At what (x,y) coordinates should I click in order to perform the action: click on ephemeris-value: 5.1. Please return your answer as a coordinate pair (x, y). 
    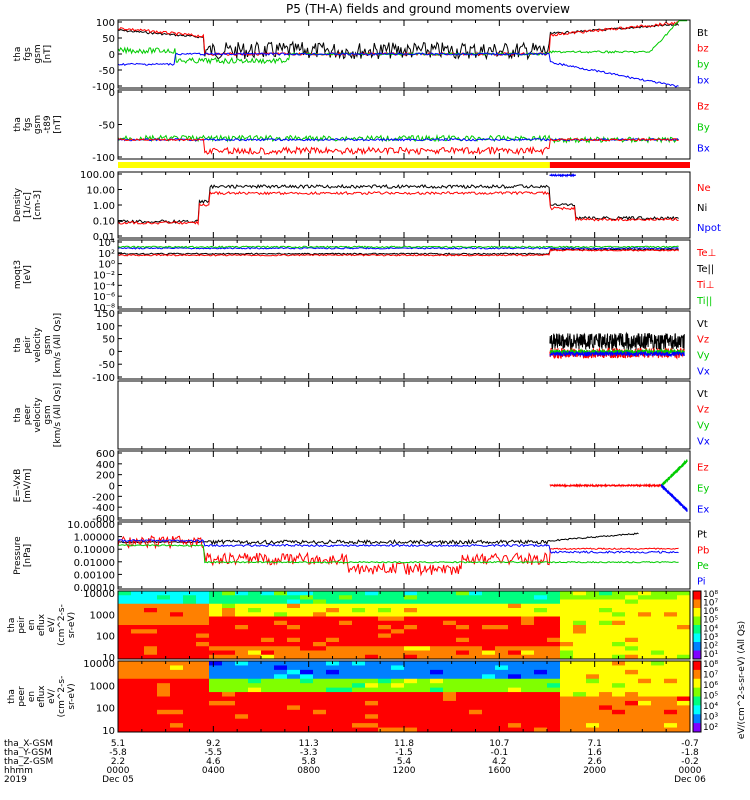
    Looking at the image, I should click on (118, 744).